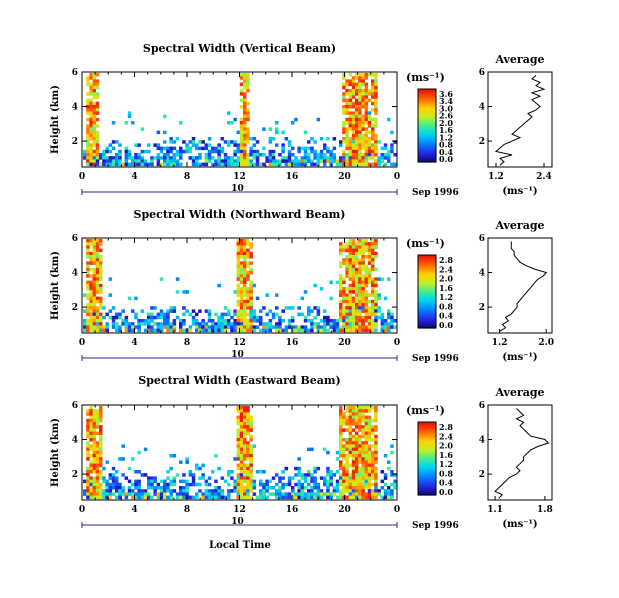 The image size is (619, 598). What do you see at coordinates (482, 406) in the screenshot?
I see `avg-y-tick-label: 6` at bounding box center [482, 406].